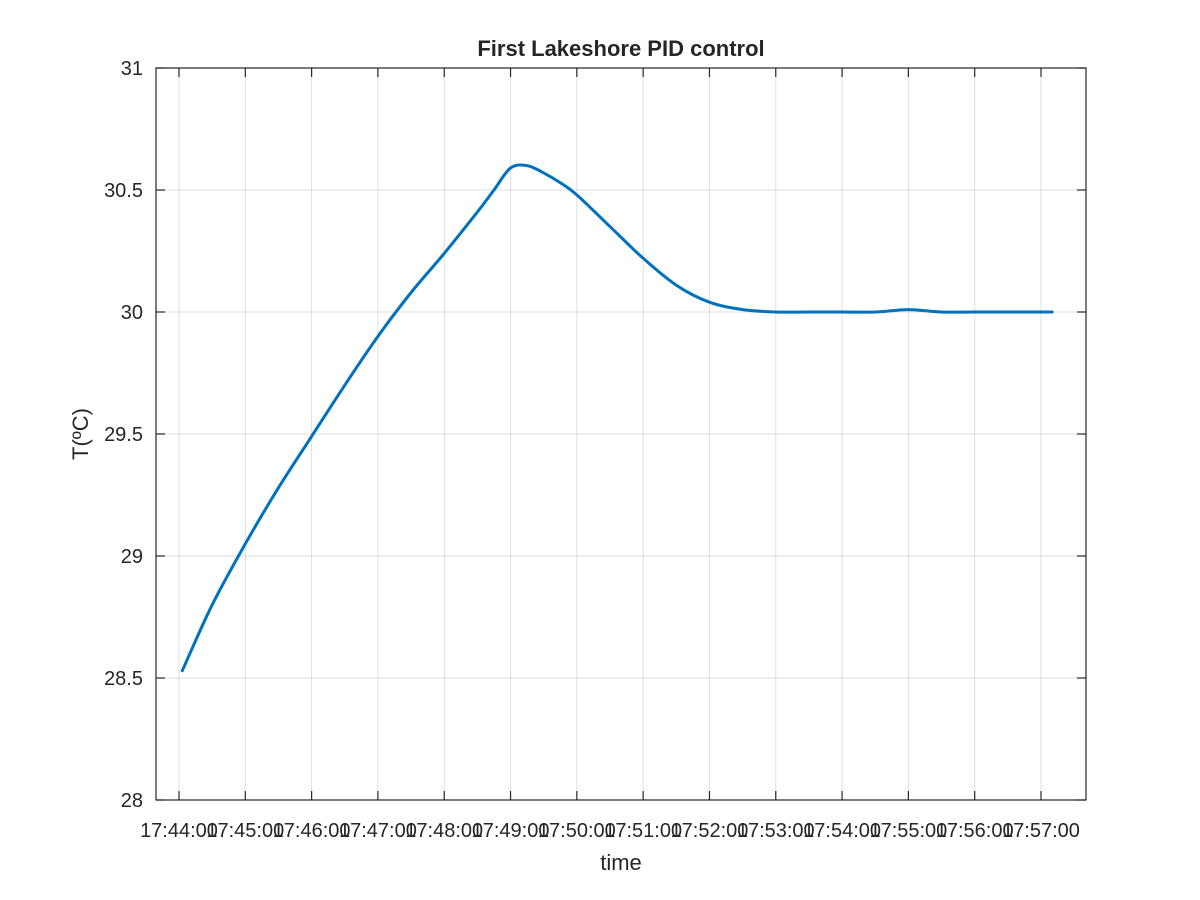 Image resolution: width=1200 pixels, height=900 pixels. Describe the element at coordinates (132, 801) in the screenshot. I see `y-tick-label: 28` at that location.